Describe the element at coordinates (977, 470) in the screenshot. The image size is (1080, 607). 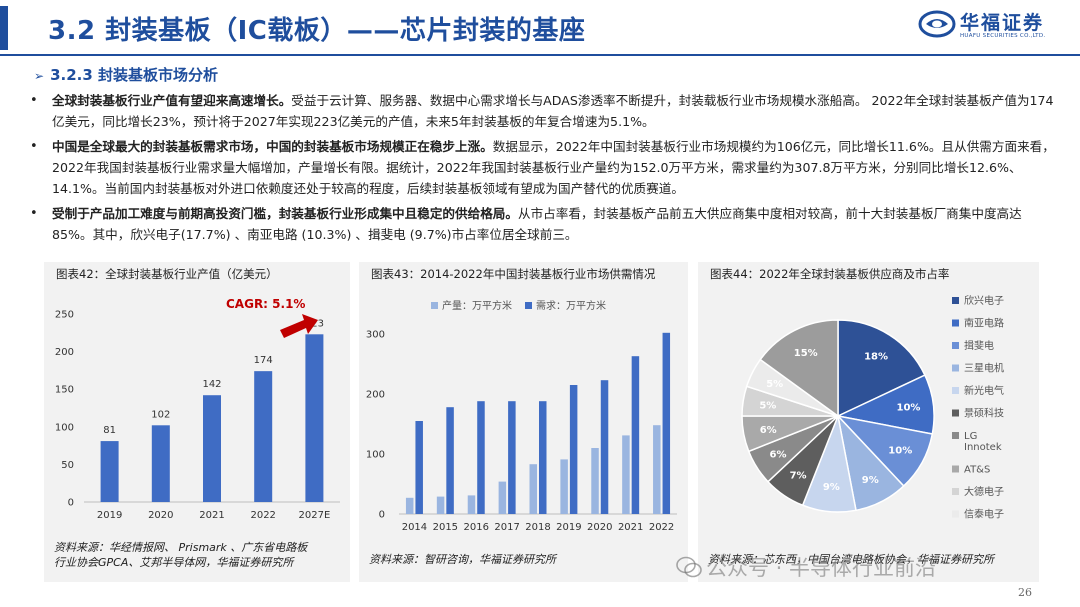
I see `legend-label: AT&S` at that location.